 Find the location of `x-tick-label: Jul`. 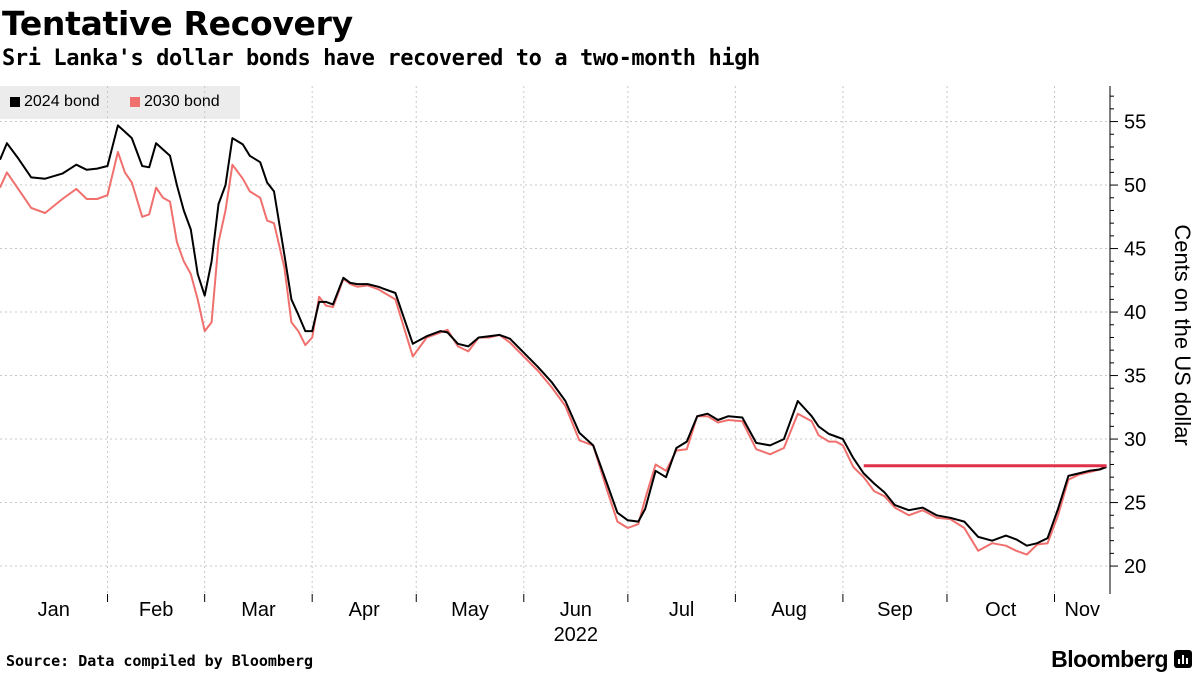

x-tick-label: Jul is located at coordinates (682, 610).